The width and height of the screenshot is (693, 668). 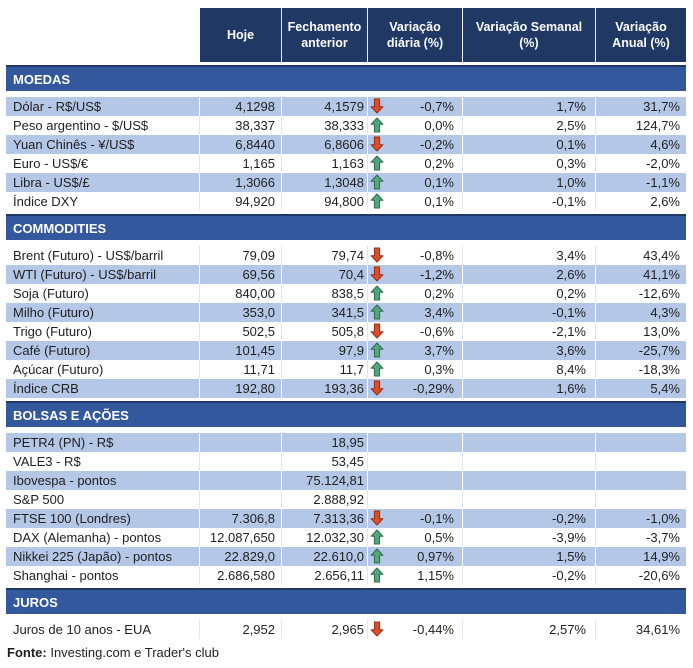 What do you see at coordinates (103, 182) in the screenshot?
I see `row-label-cell: Libra - US$/£` at bounding box center [103, 182].